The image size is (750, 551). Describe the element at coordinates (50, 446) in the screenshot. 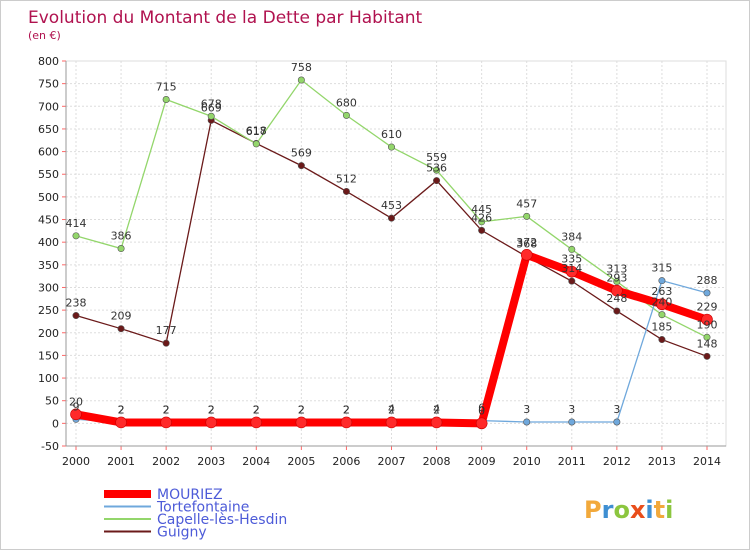

I see `y-tick-label: -50` at that location.